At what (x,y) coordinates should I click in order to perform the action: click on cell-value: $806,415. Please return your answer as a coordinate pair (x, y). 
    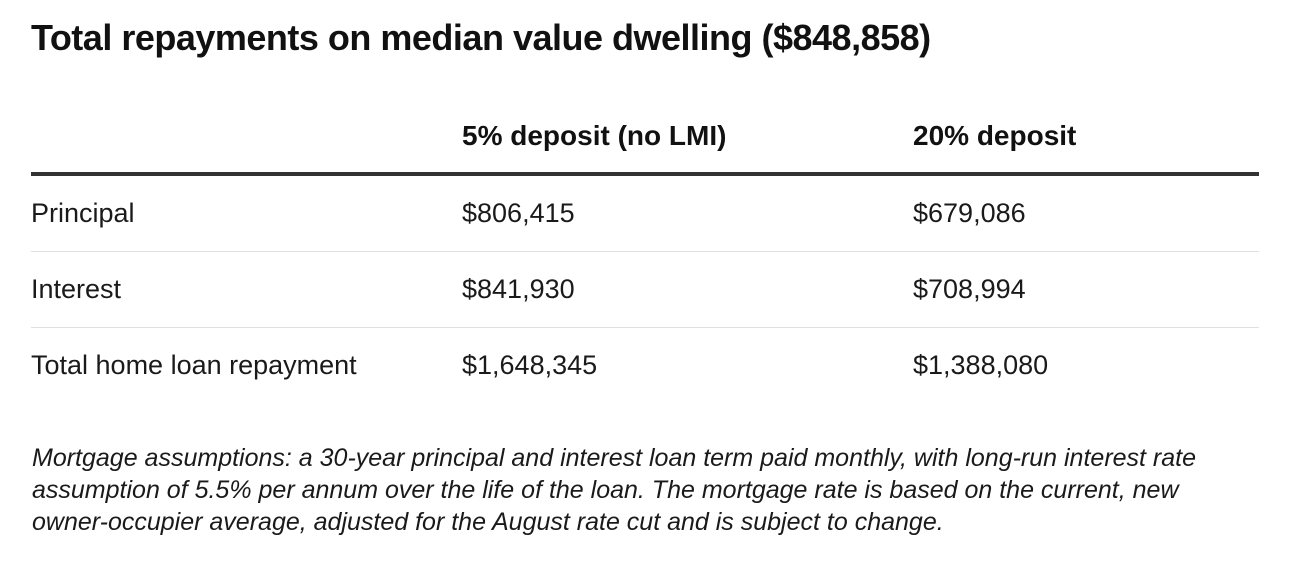
    Looking at the image, I should click on (687, 213).